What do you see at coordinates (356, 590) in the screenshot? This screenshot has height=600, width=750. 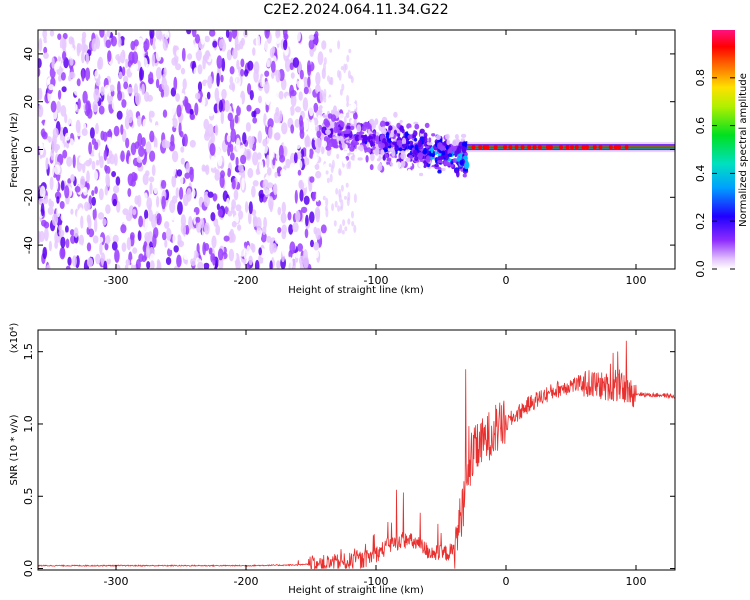 I see `snr-x-axis-label: Height of straight line (km)` at bounding box center [356, 590].